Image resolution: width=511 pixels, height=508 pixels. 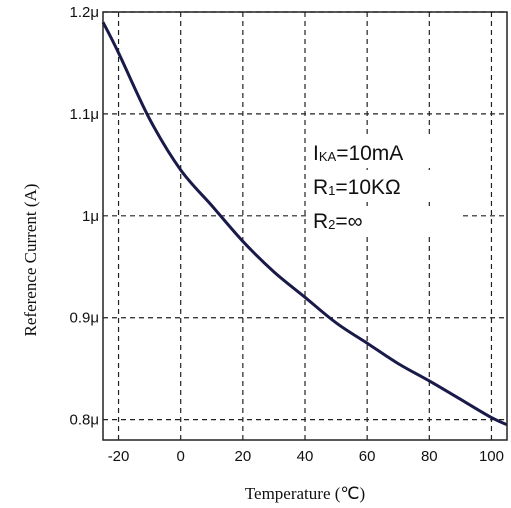 What do you see at coordinates (305, 493) in the screenshot?
I see `x-axis-title: Temperature (℃)` at bounding box center [305, 493].